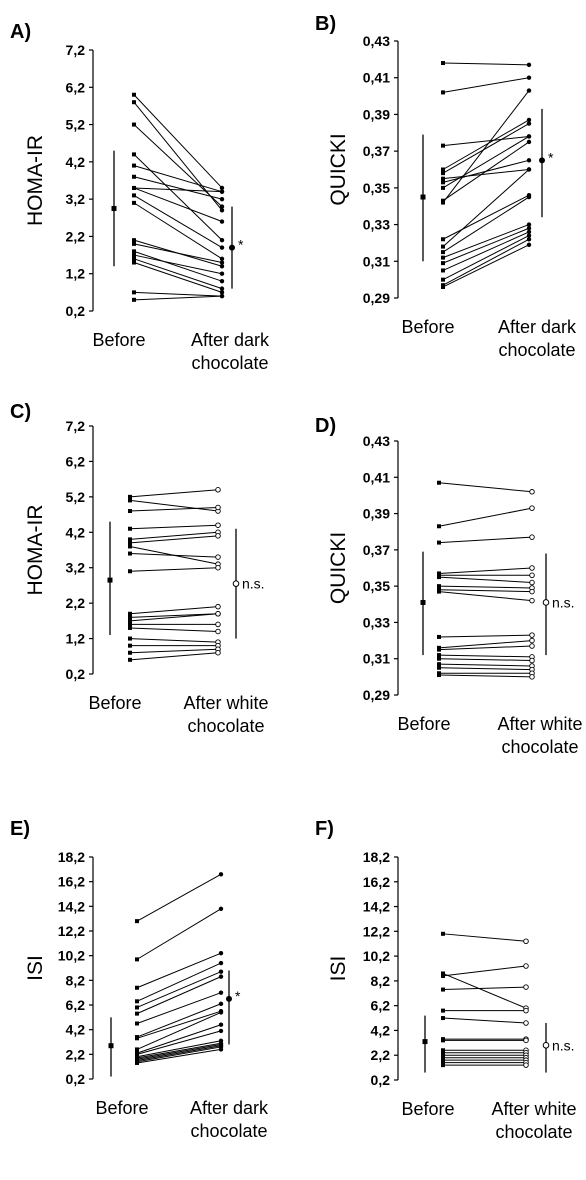 This screenshot has width=586, height=1180. I want to click on y-axis-title: ISI, so click(338, 969).